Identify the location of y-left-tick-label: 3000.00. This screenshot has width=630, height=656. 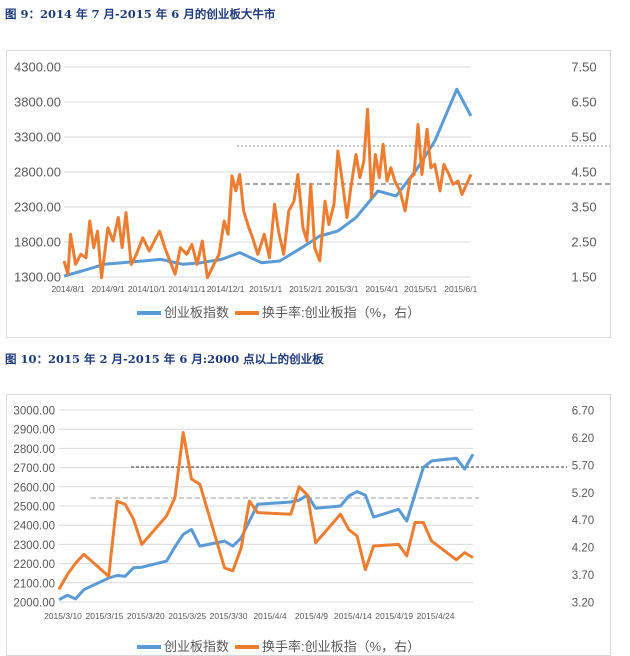
(34, 412).